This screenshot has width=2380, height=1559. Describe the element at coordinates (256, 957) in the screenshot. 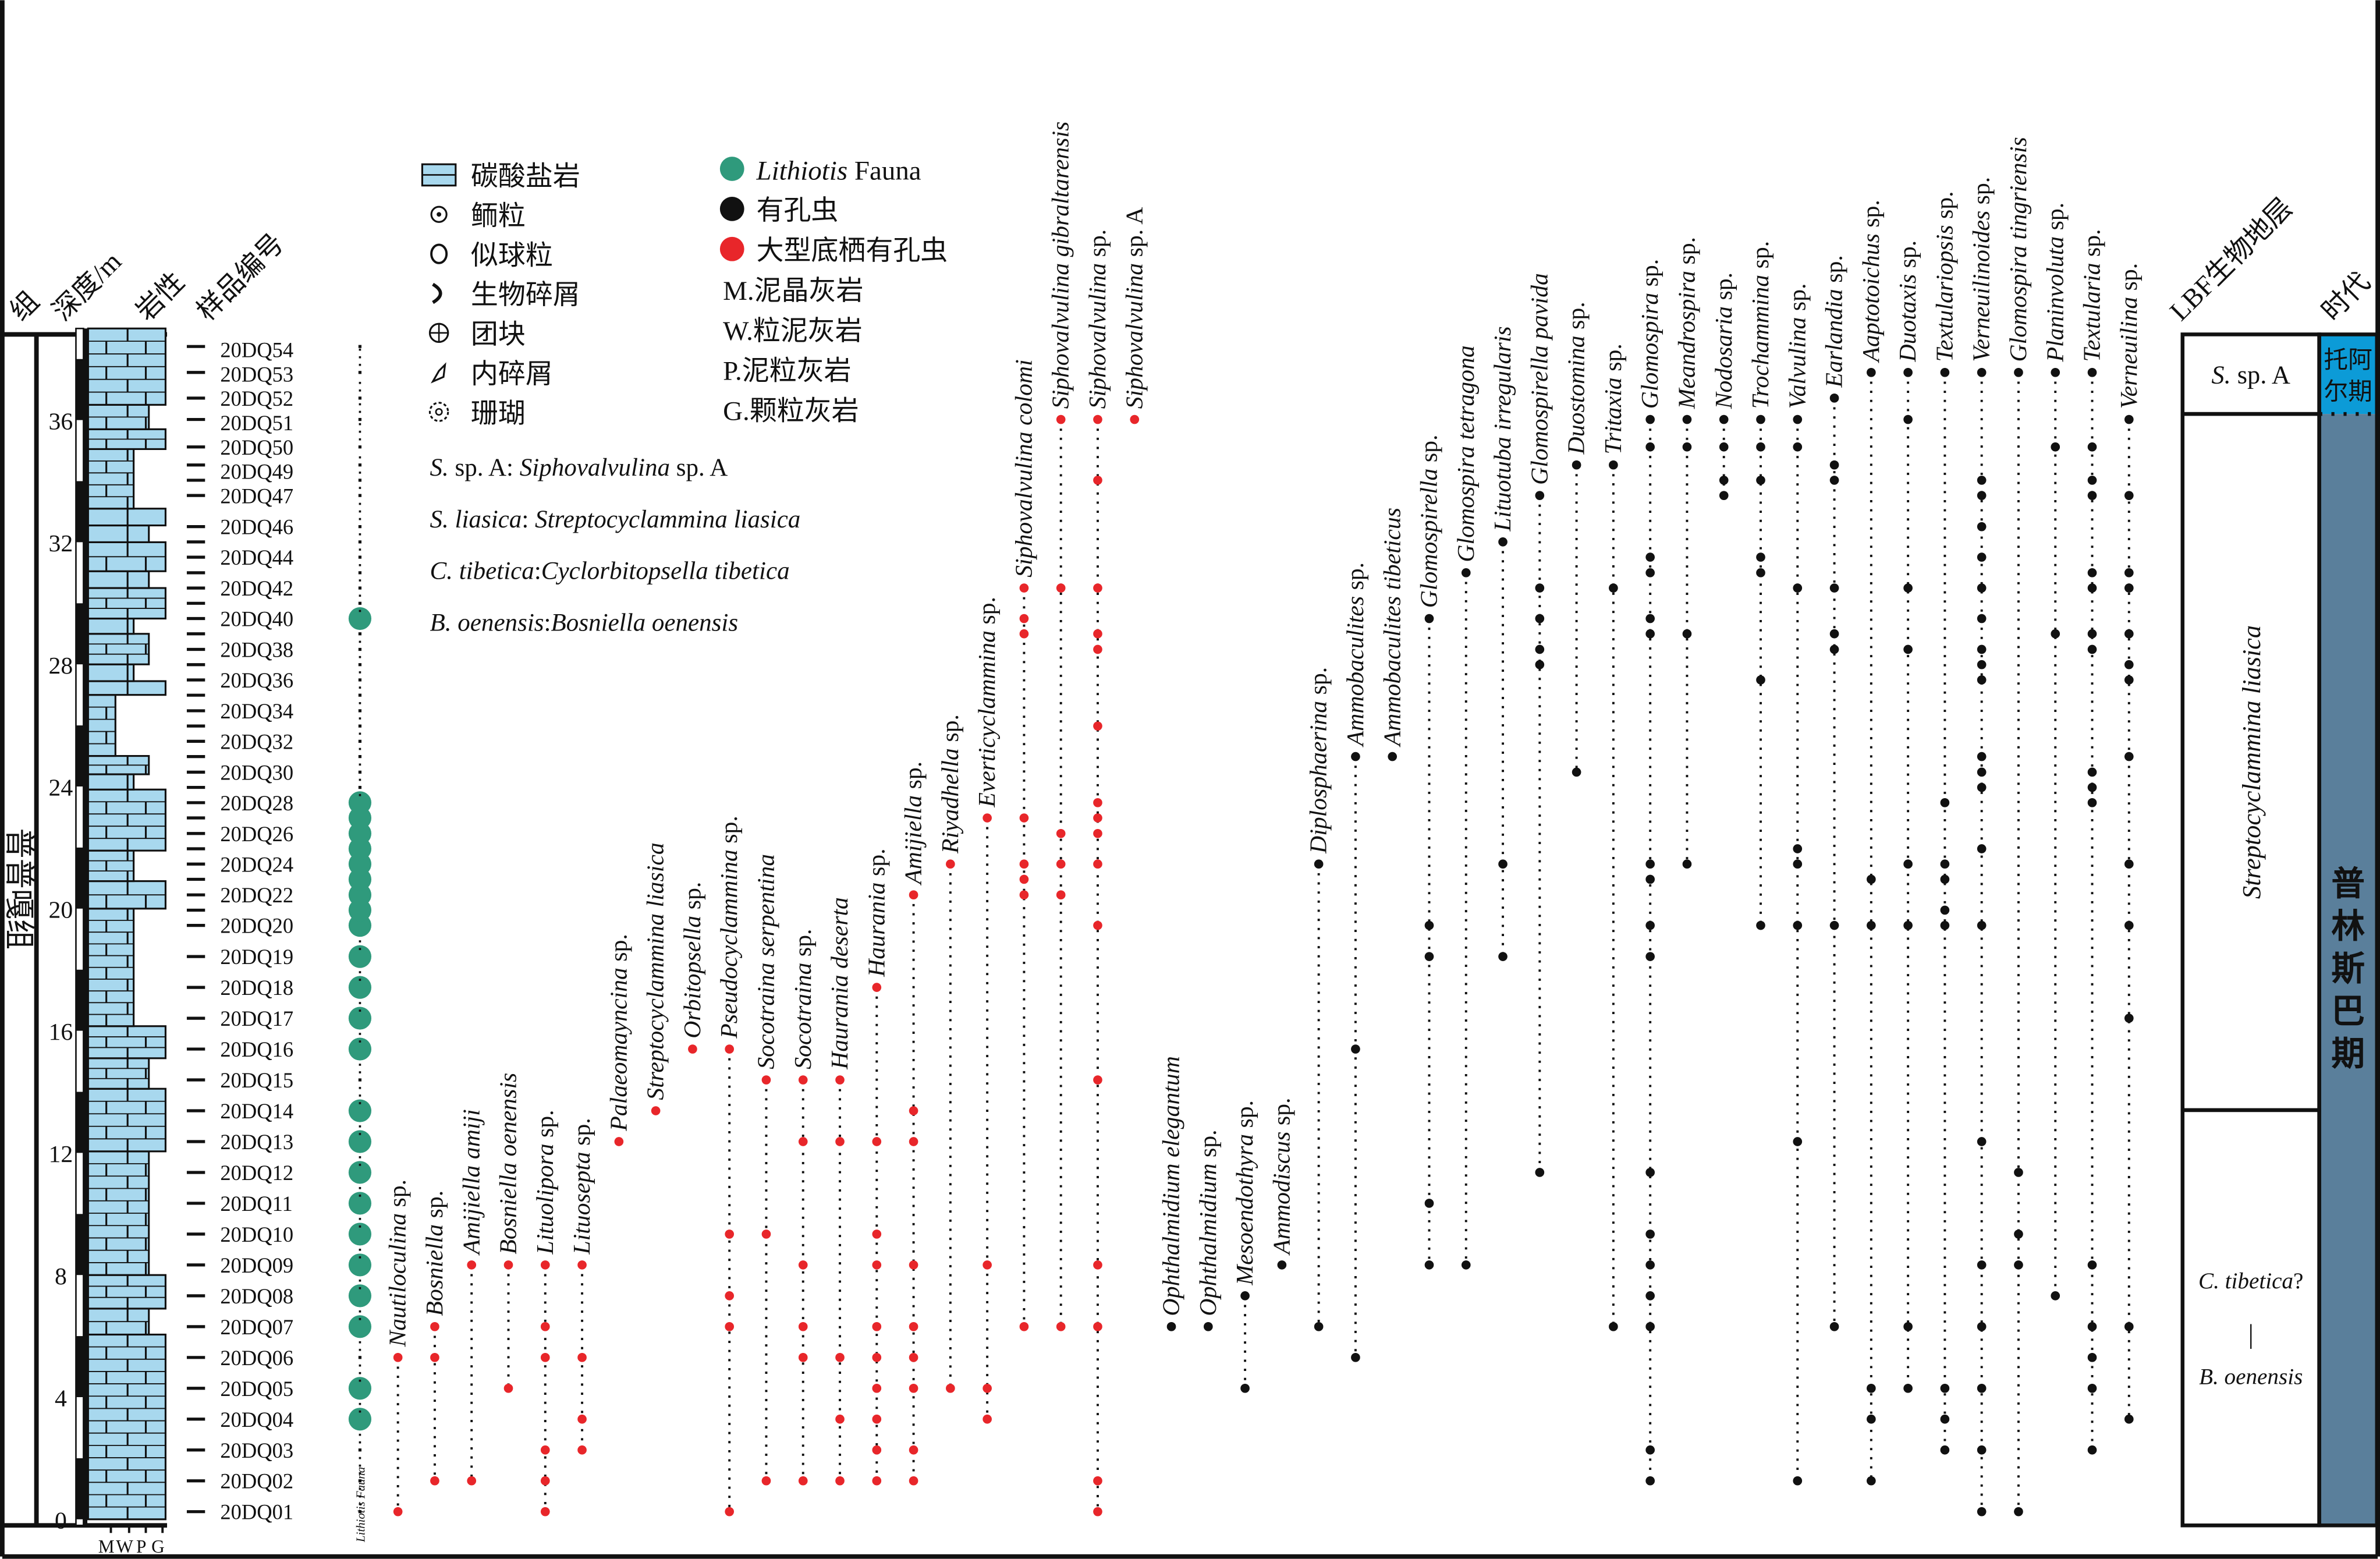

I see `sample-label: 20DQ19` at that location.